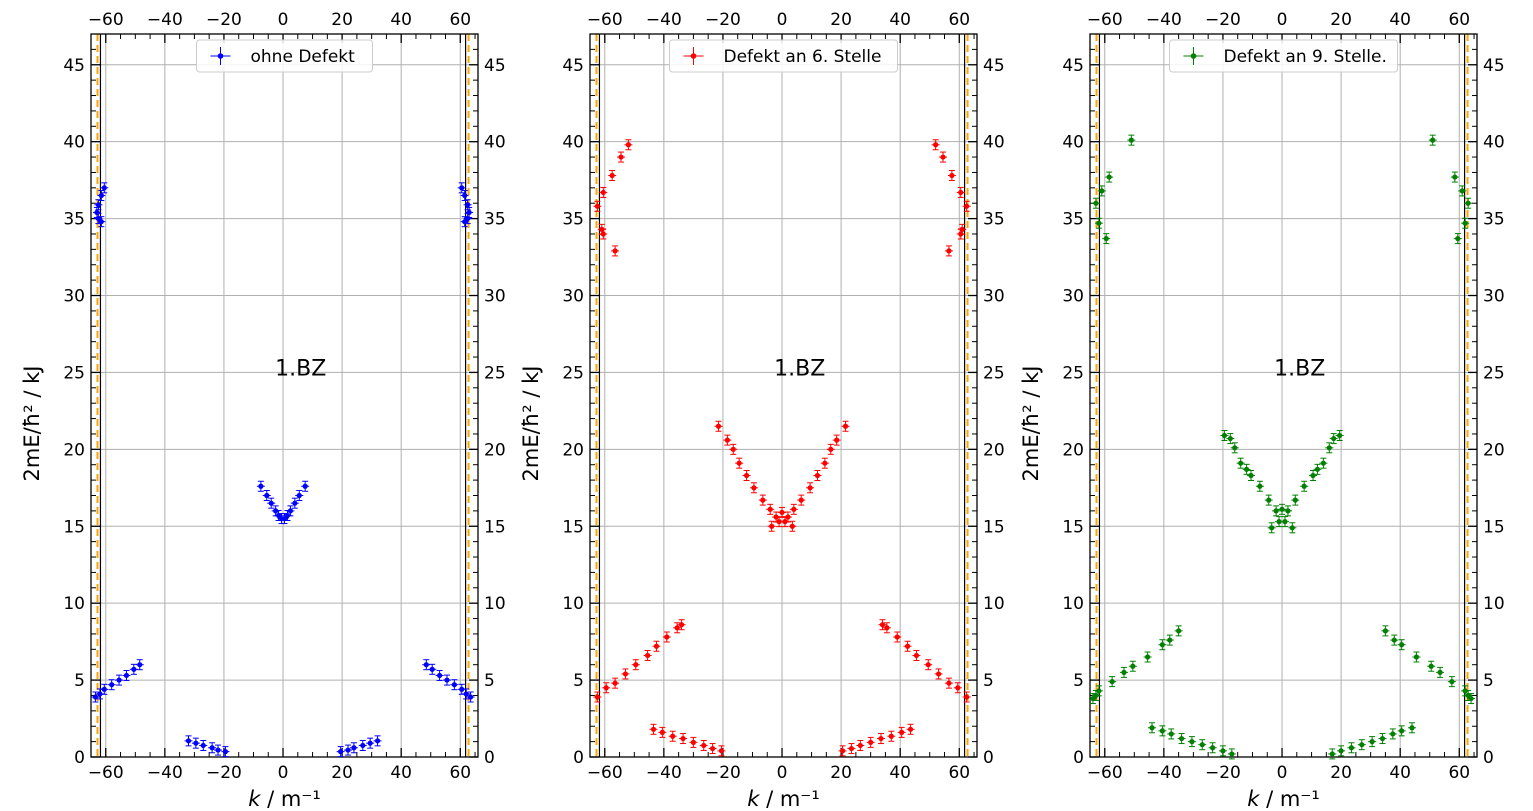 This screenshot has height=811, width=1533. I want to click on y-tick-label-right: 5, so click(489, 681).